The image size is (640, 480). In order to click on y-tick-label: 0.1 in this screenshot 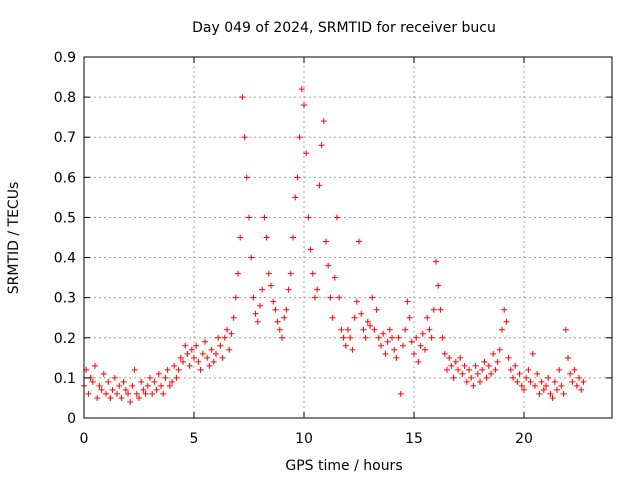, I will do `click(65, 379)`.